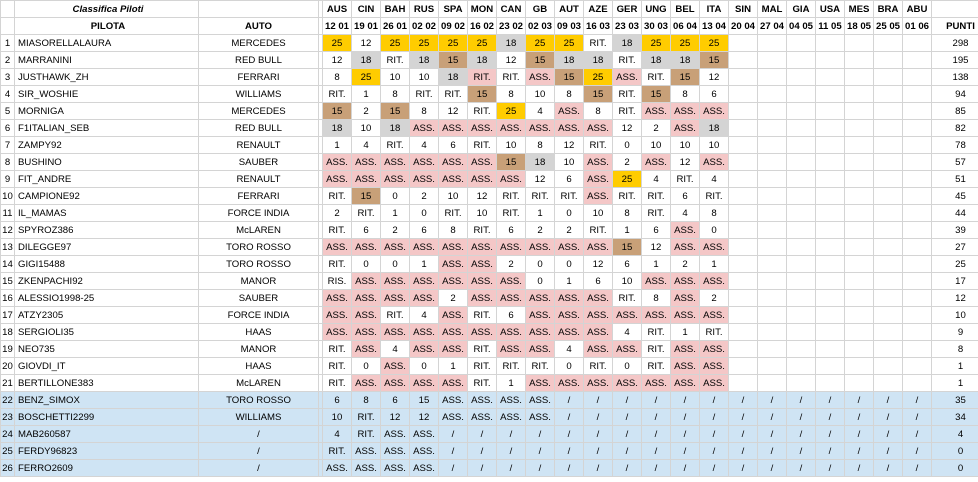 The width and height of the screenshot is (978, 482). Describe the element at coordinates (453, 43) in the screenshot. I see `result-cell: 25` at that location.